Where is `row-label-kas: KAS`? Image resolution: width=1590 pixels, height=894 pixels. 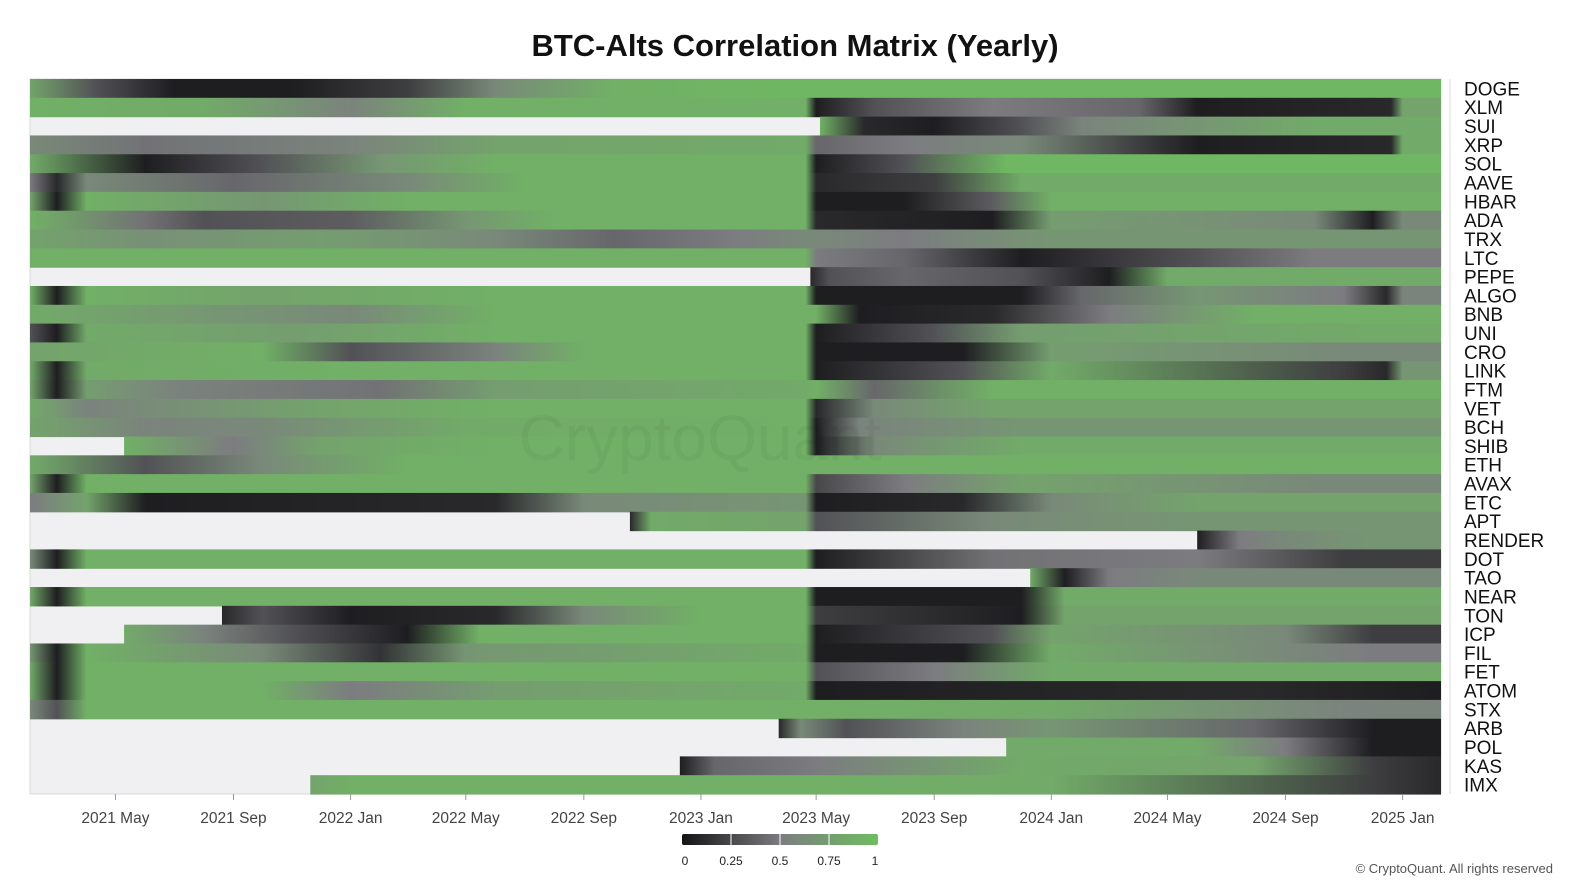 row-label-kas: KAS is located at coordinates (1483, 767).